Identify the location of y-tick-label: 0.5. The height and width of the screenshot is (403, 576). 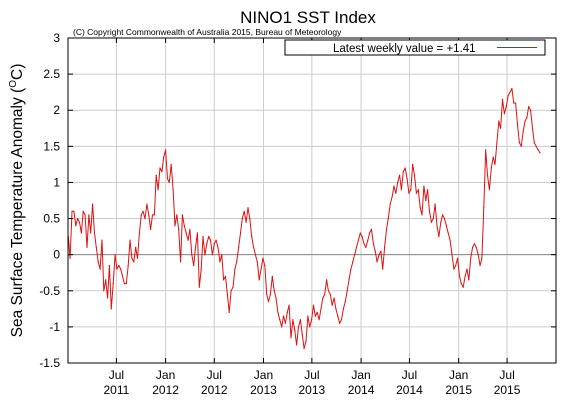
(51, 219).